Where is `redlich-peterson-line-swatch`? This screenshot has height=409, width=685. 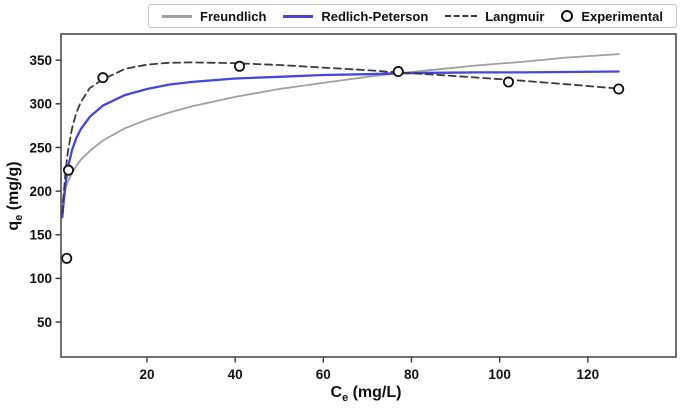 redlich-peterson-line-swatch is located at coordinates (298, 16).